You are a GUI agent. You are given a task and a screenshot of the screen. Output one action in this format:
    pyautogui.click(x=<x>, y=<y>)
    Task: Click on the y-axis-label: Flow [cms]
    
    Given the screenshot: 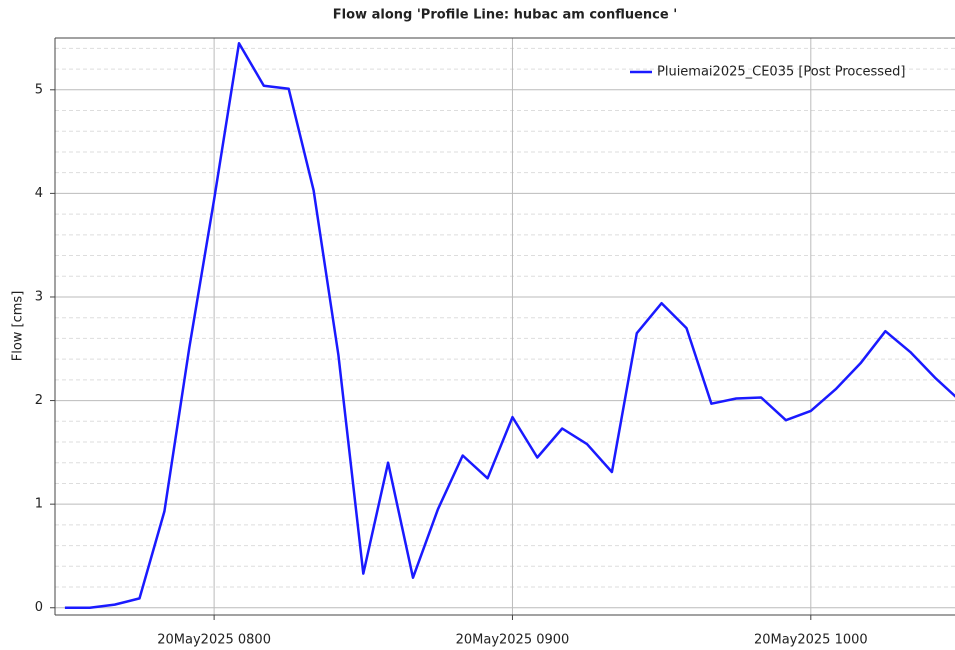 What is the action you would take?
    pyautogui.click(x=18, y=326)
    